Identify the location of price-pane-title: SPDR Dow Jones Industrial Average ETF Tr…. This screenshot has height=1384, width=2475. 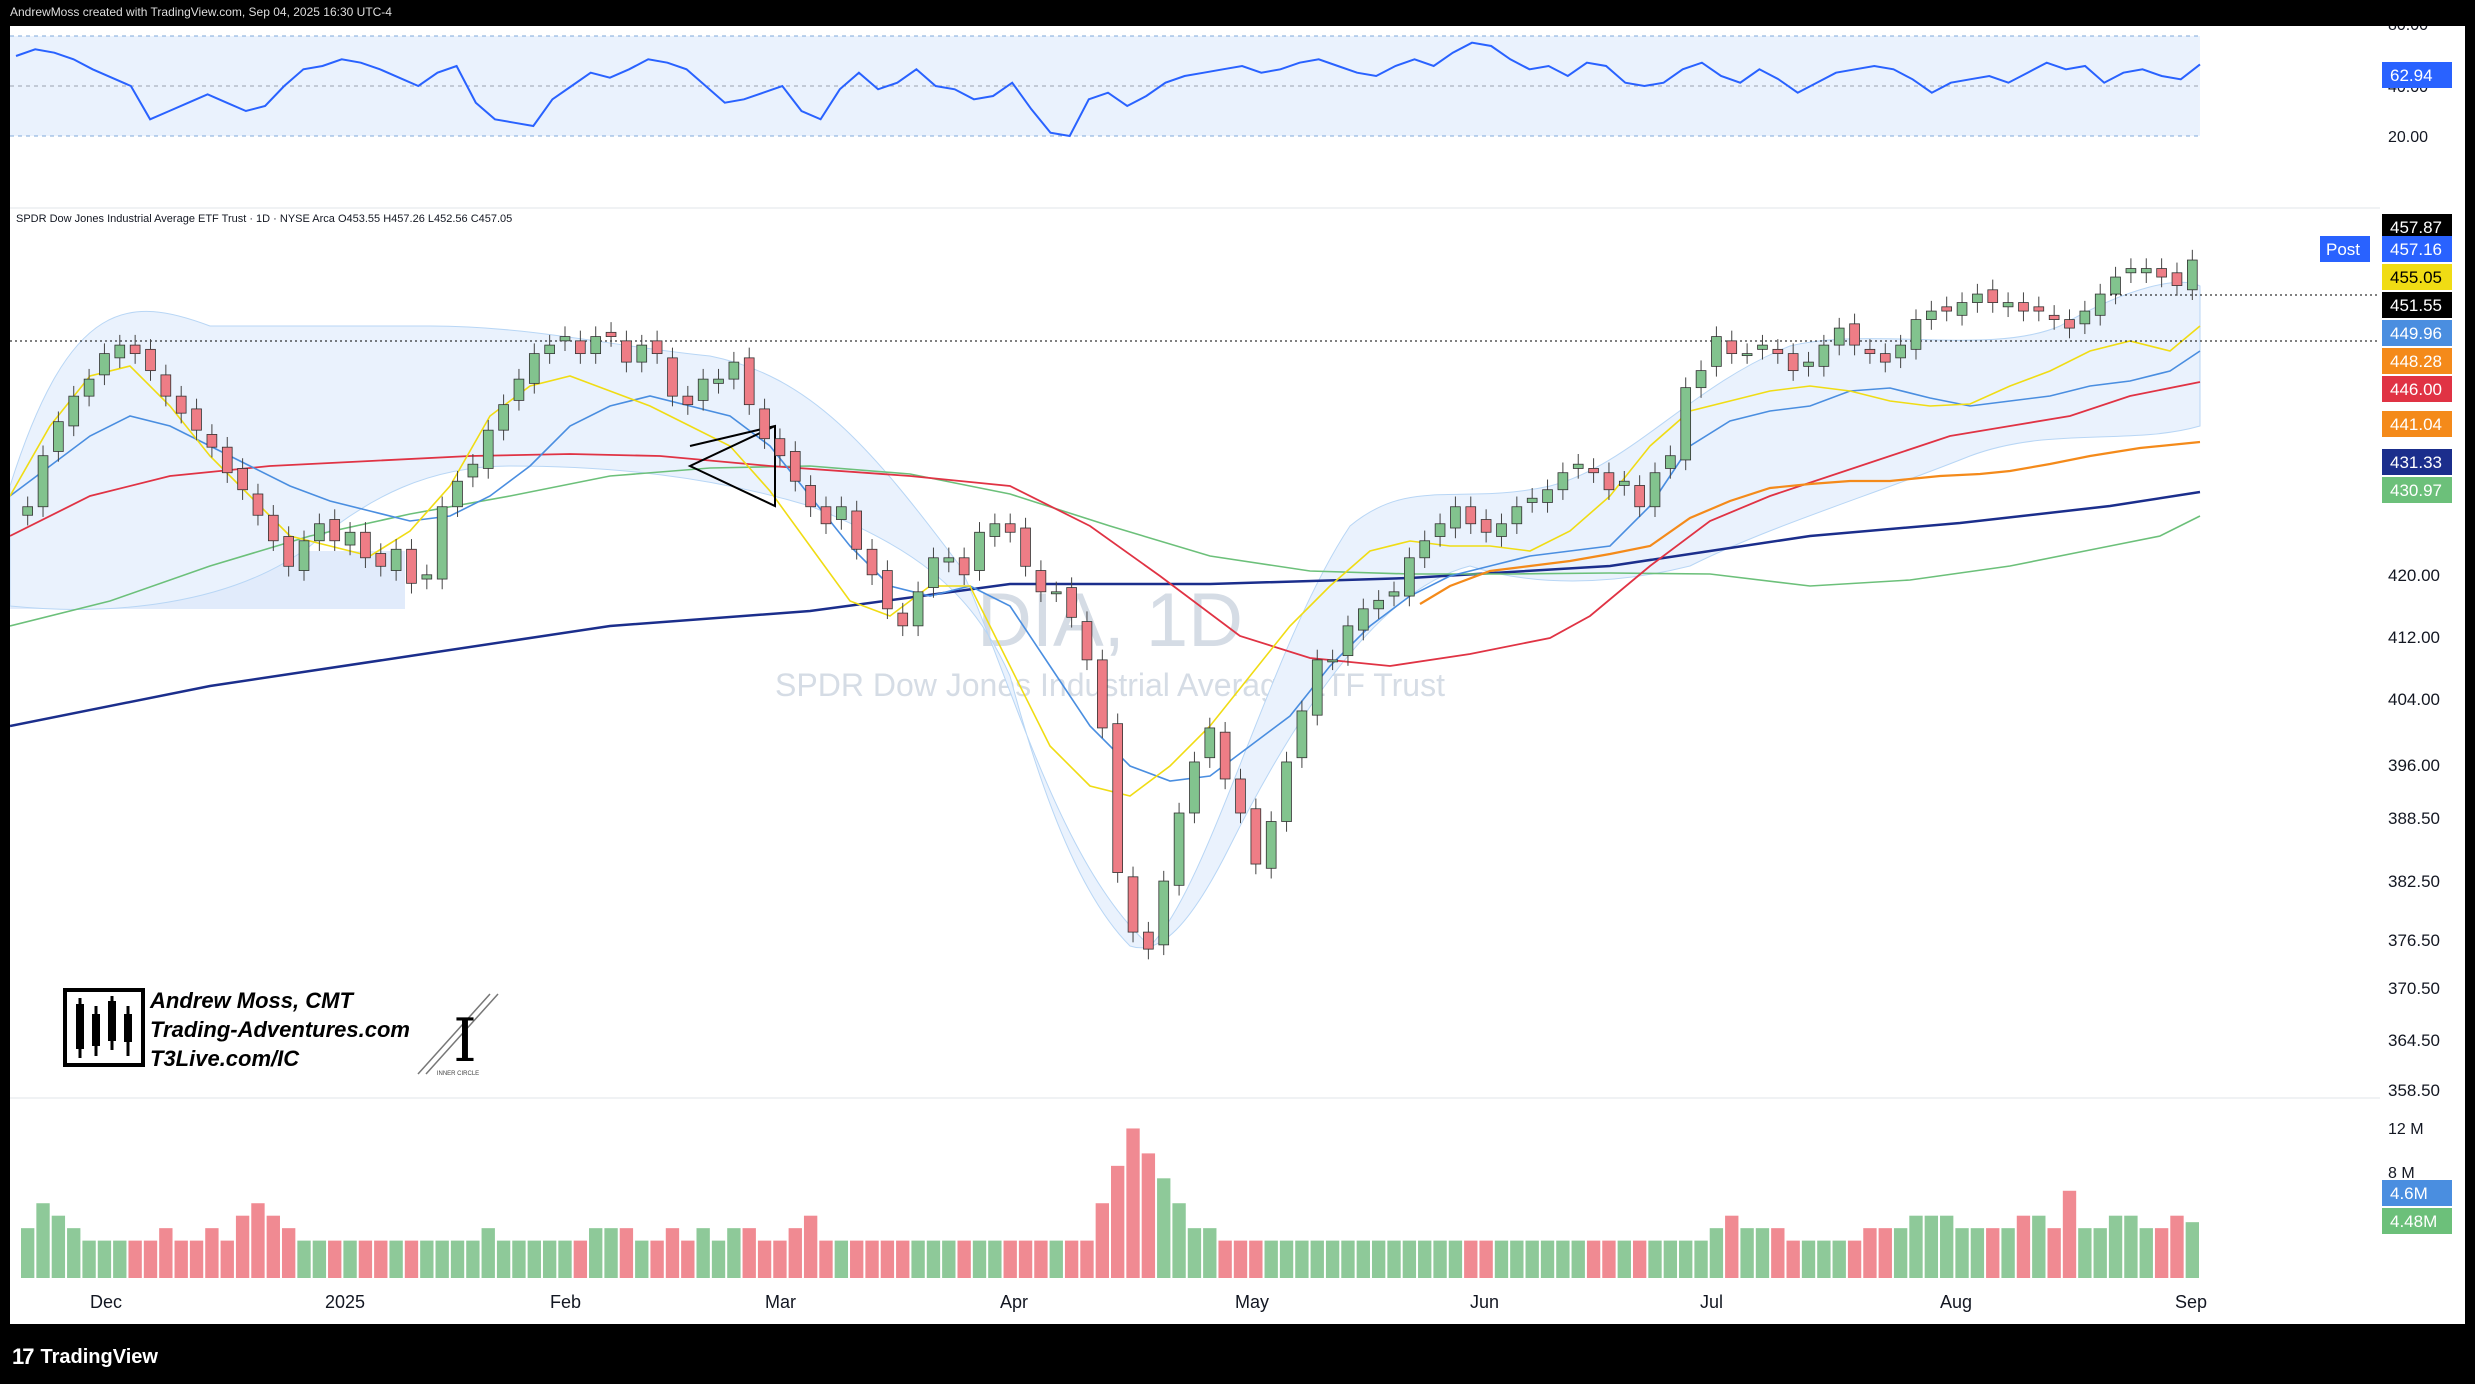
(264, 219).